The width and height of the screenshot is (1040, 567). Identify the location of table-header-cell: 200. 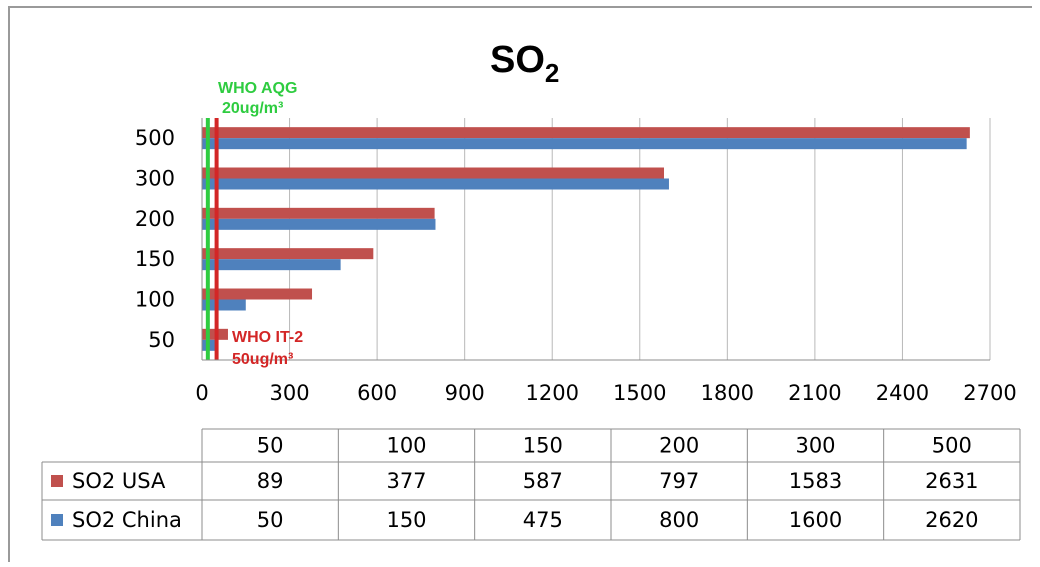
(679, 446).